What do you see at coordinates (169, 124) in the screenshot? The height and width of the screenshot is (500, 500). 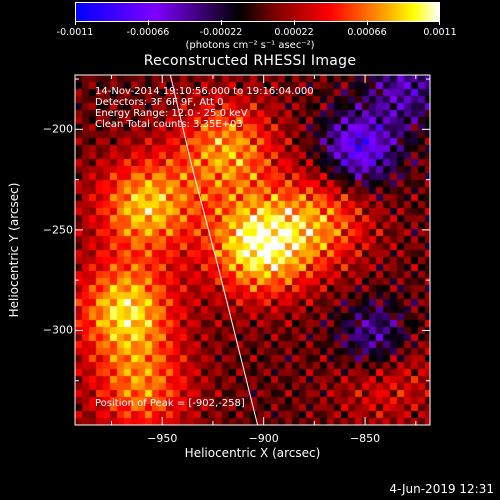 I see `annotation-clean: Clean Total counts: 3.35E+03` at bounding box center [169, 124].